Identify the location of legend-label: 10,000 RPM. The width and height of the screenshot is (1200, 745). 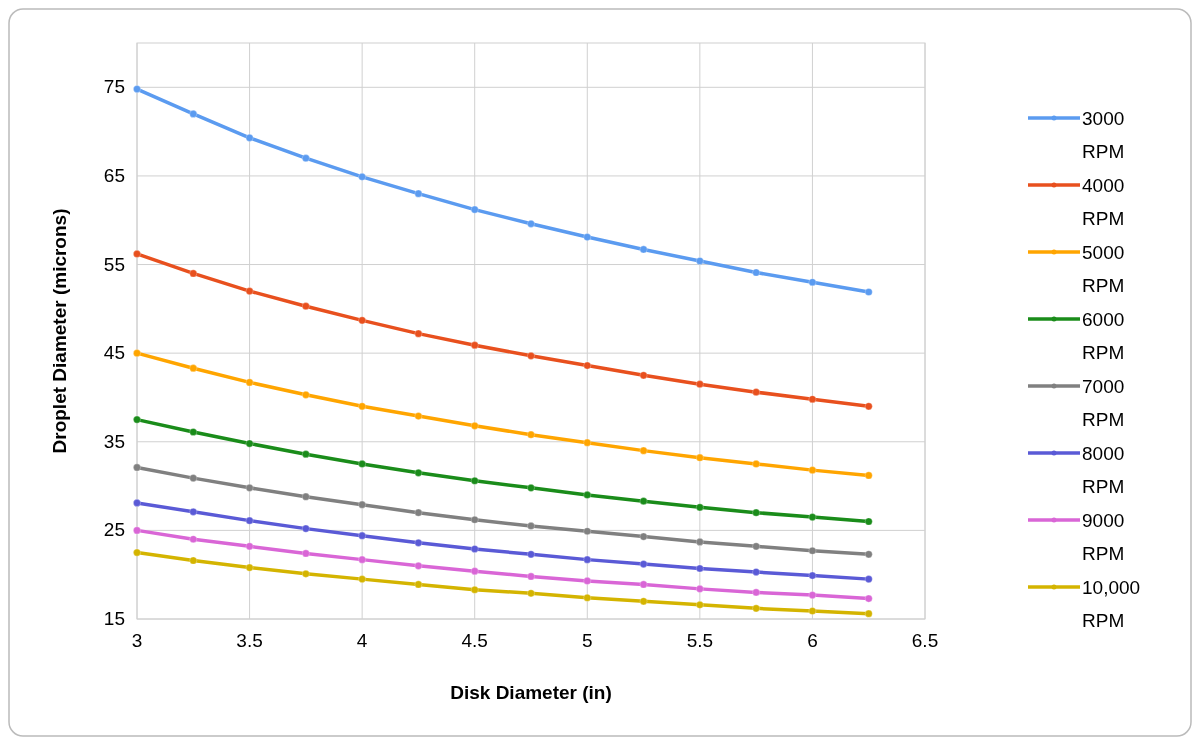
(1111, 604).